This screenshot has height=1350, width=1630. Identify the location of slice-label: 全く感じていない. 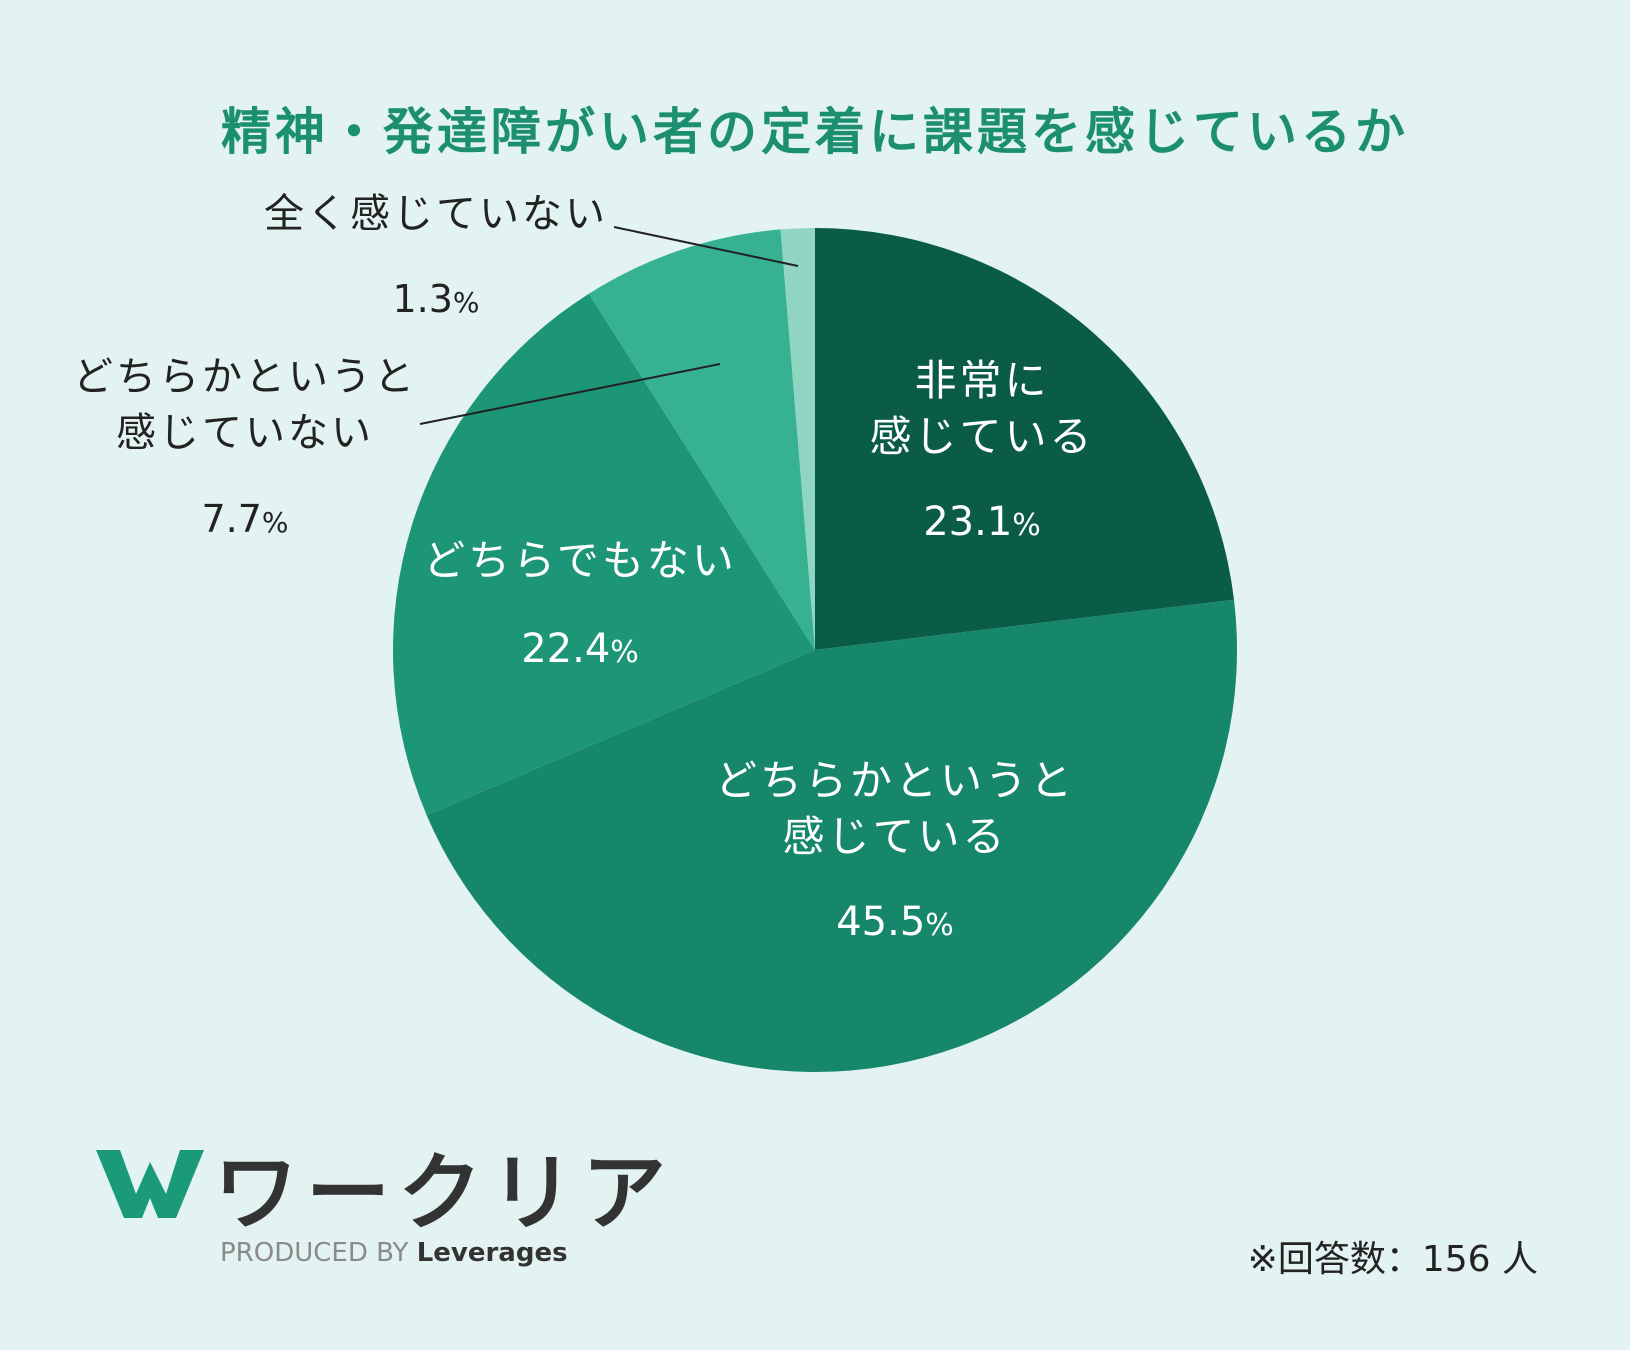
(436, 214).